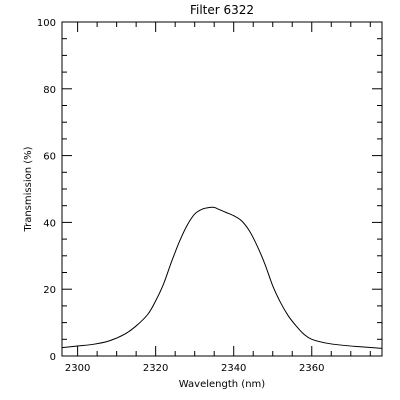  I want to click on y-tick-label: 40, so click(49, 223).